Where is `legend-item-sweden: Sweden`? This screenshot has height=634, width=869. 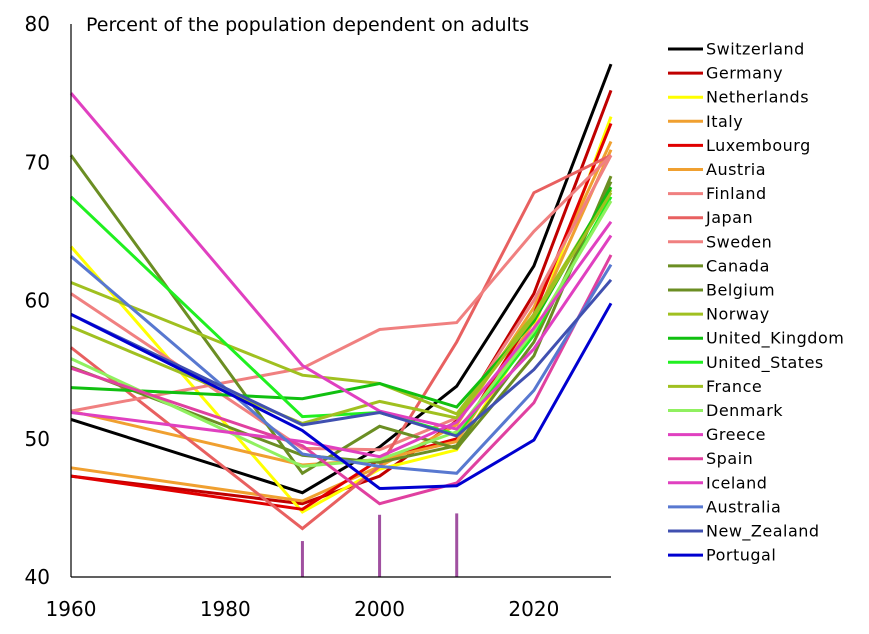
legend-item-sweden: Sweden is located at coordinates (720, 241).